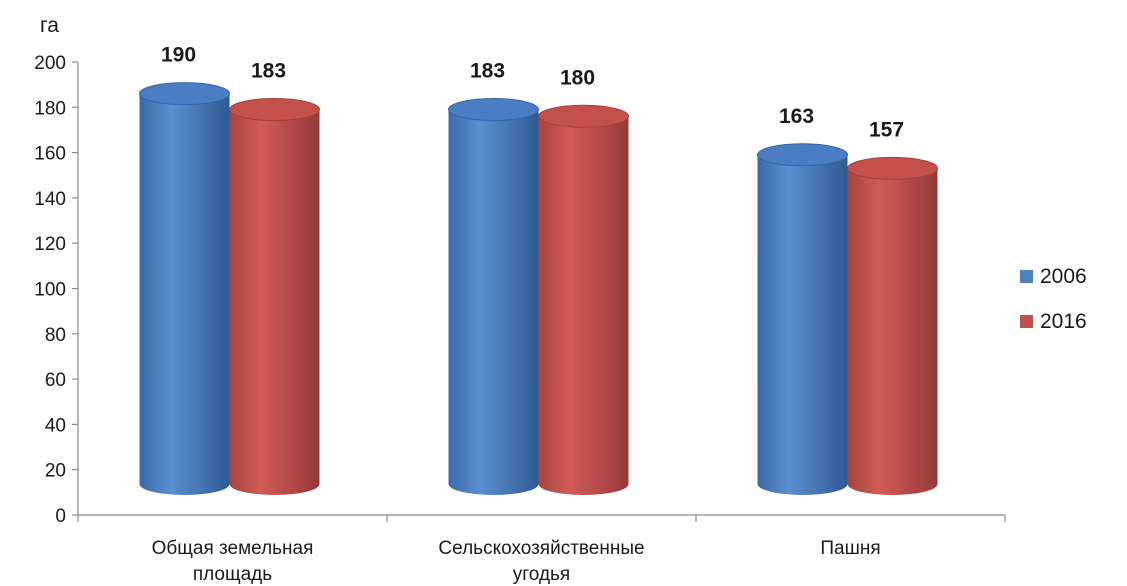  I want to click on y-tick-label: 80, so click(55, 335).